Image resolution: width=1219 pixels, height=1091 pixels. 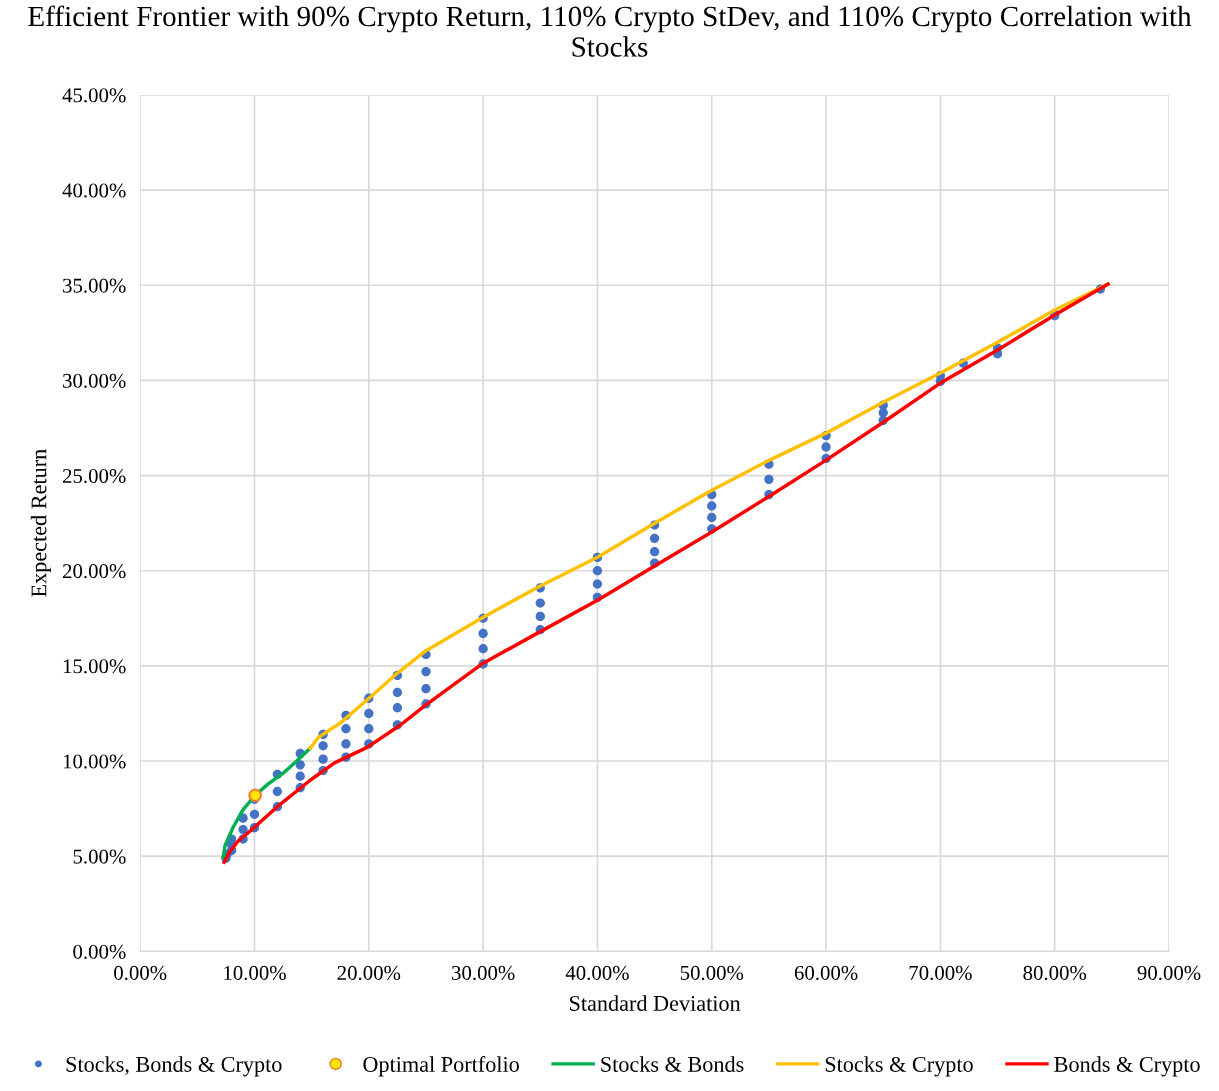 What do you see at coordinates (483, 972) in the screenshot?
I see `x-tick-label: 30.00%` at bounding box center [483, 972].